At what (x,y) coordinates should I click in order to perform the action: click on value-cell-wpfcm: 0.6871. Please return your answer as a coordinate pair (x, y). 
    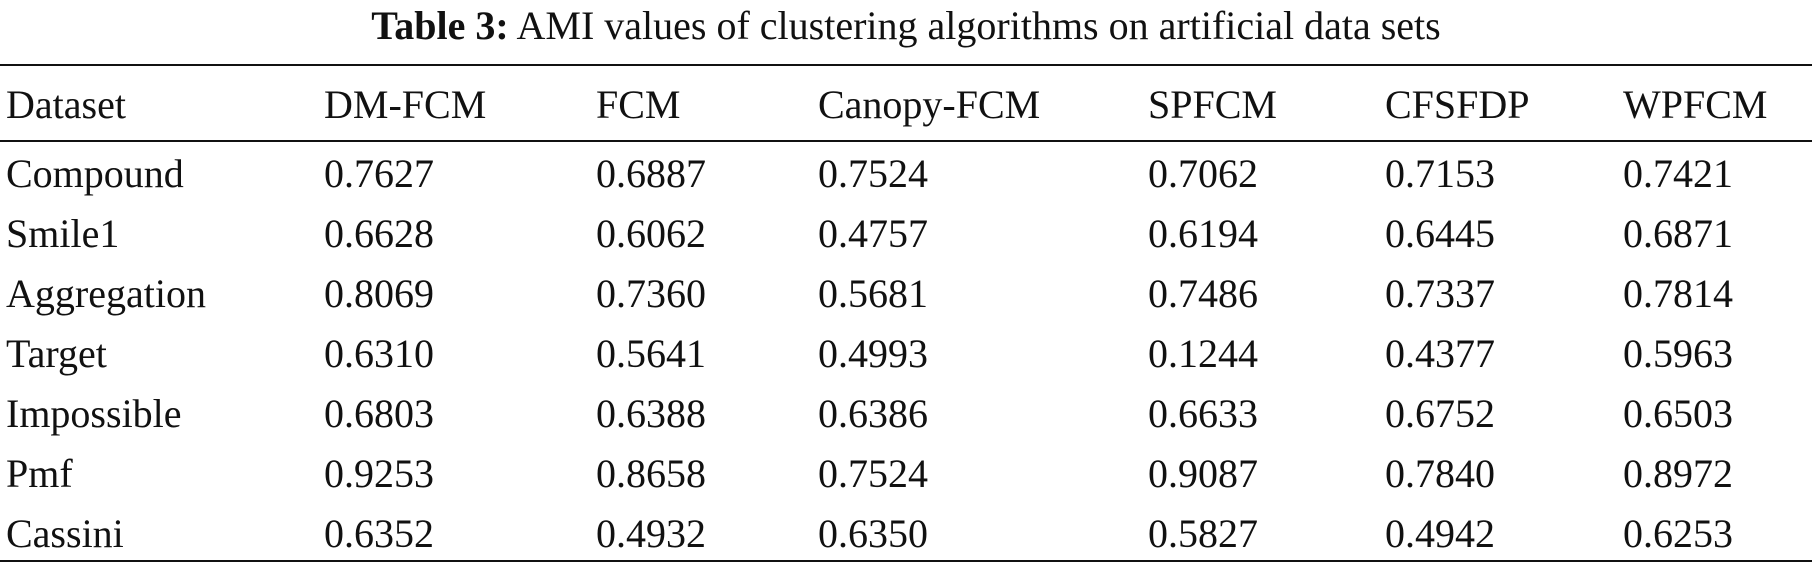
    Looking at the image, I should click on (1678, 233).